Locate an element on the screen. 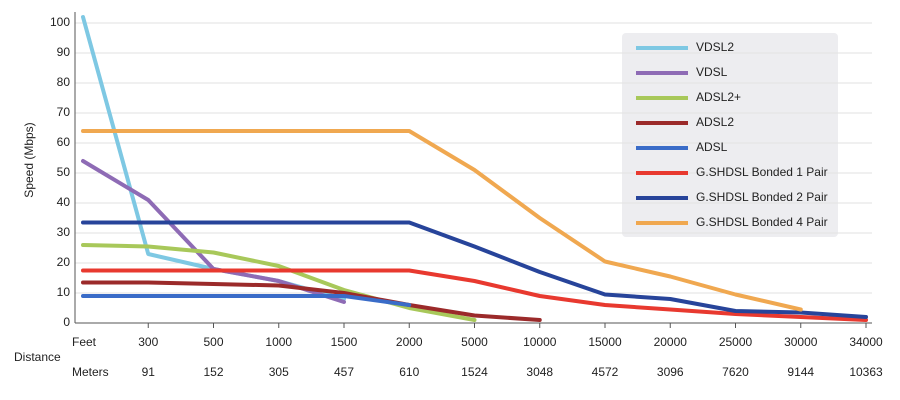  x-tick-label-meters: 7620 is located at coordinates (735, 372).